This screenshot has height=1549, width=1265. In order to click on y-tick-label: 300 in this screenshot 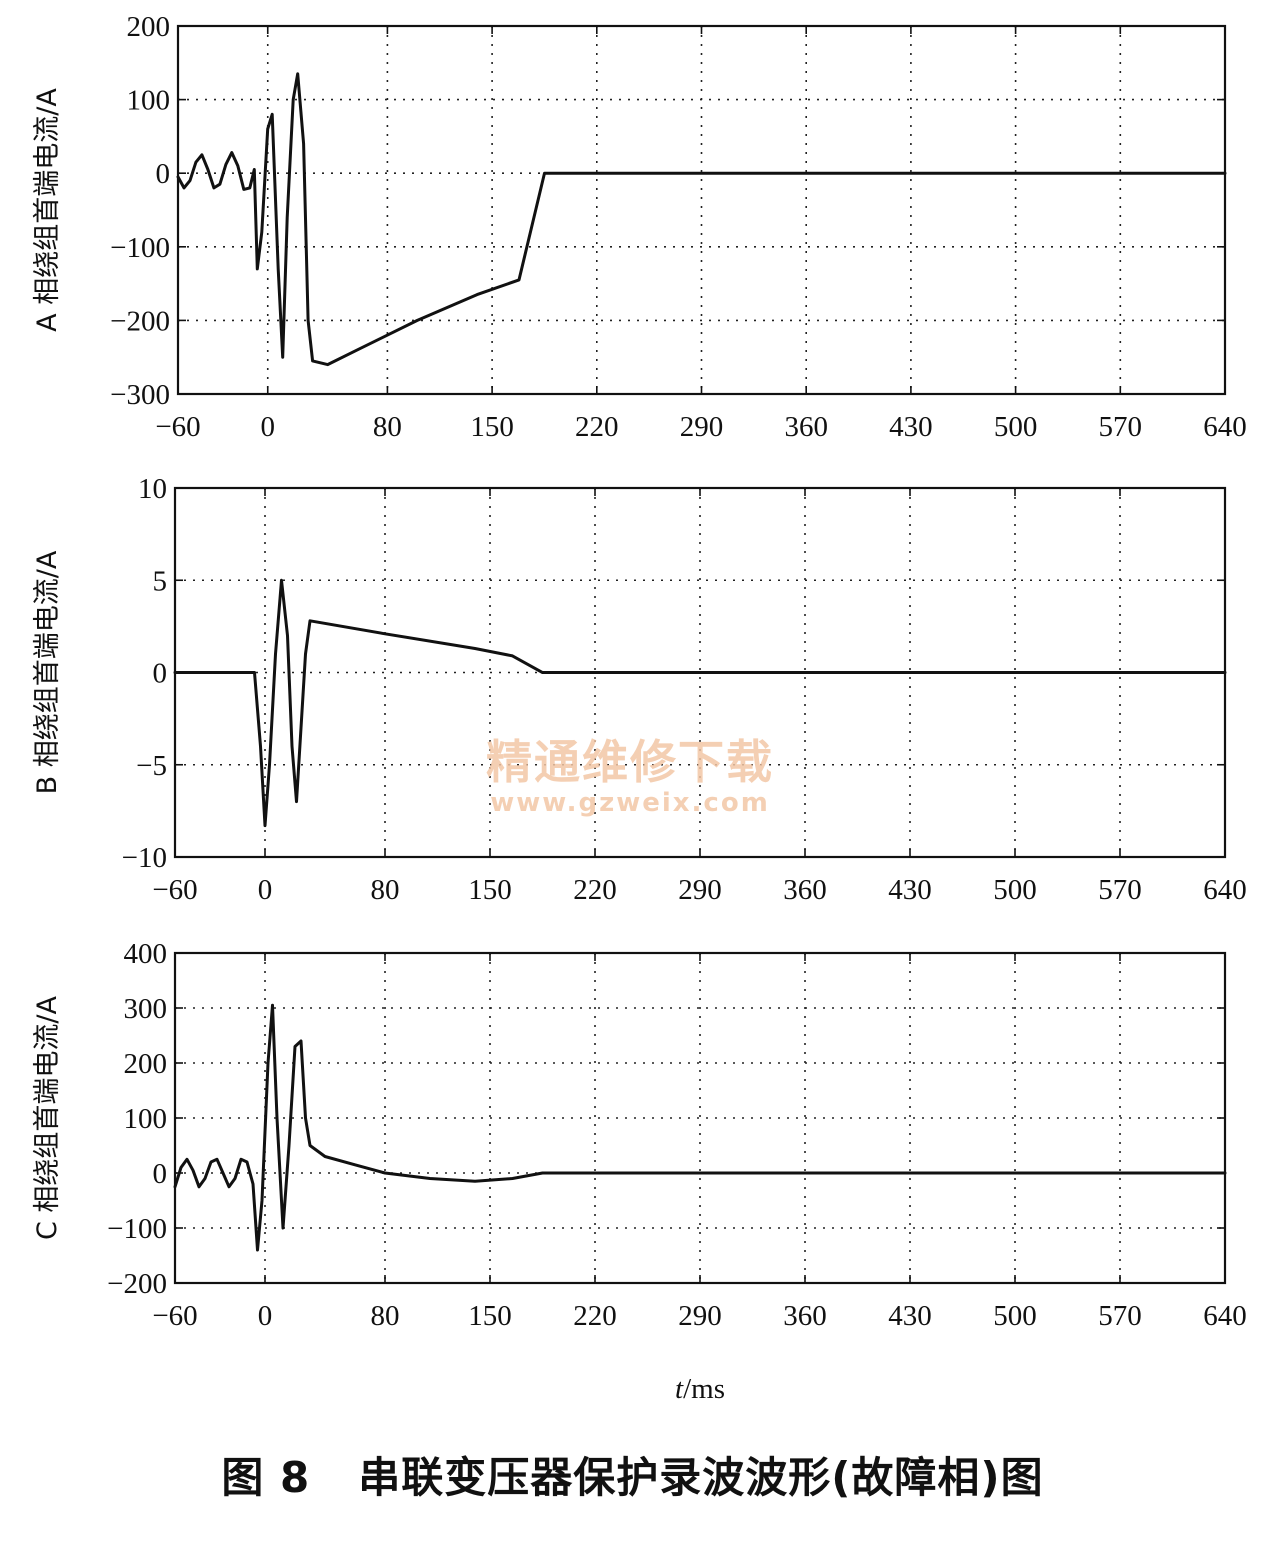, I will do `click(146, 1009)`.